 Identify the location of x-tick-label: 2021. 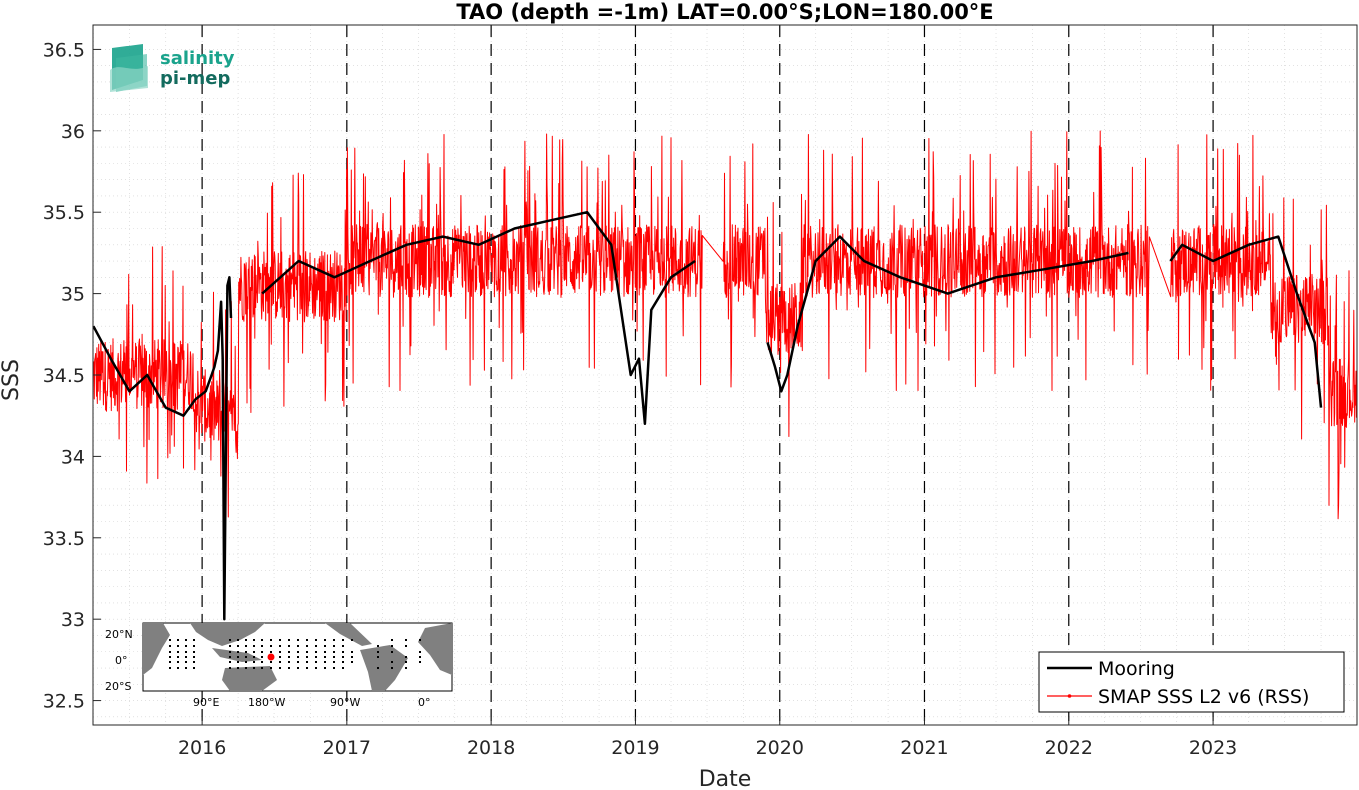
(924, 748).